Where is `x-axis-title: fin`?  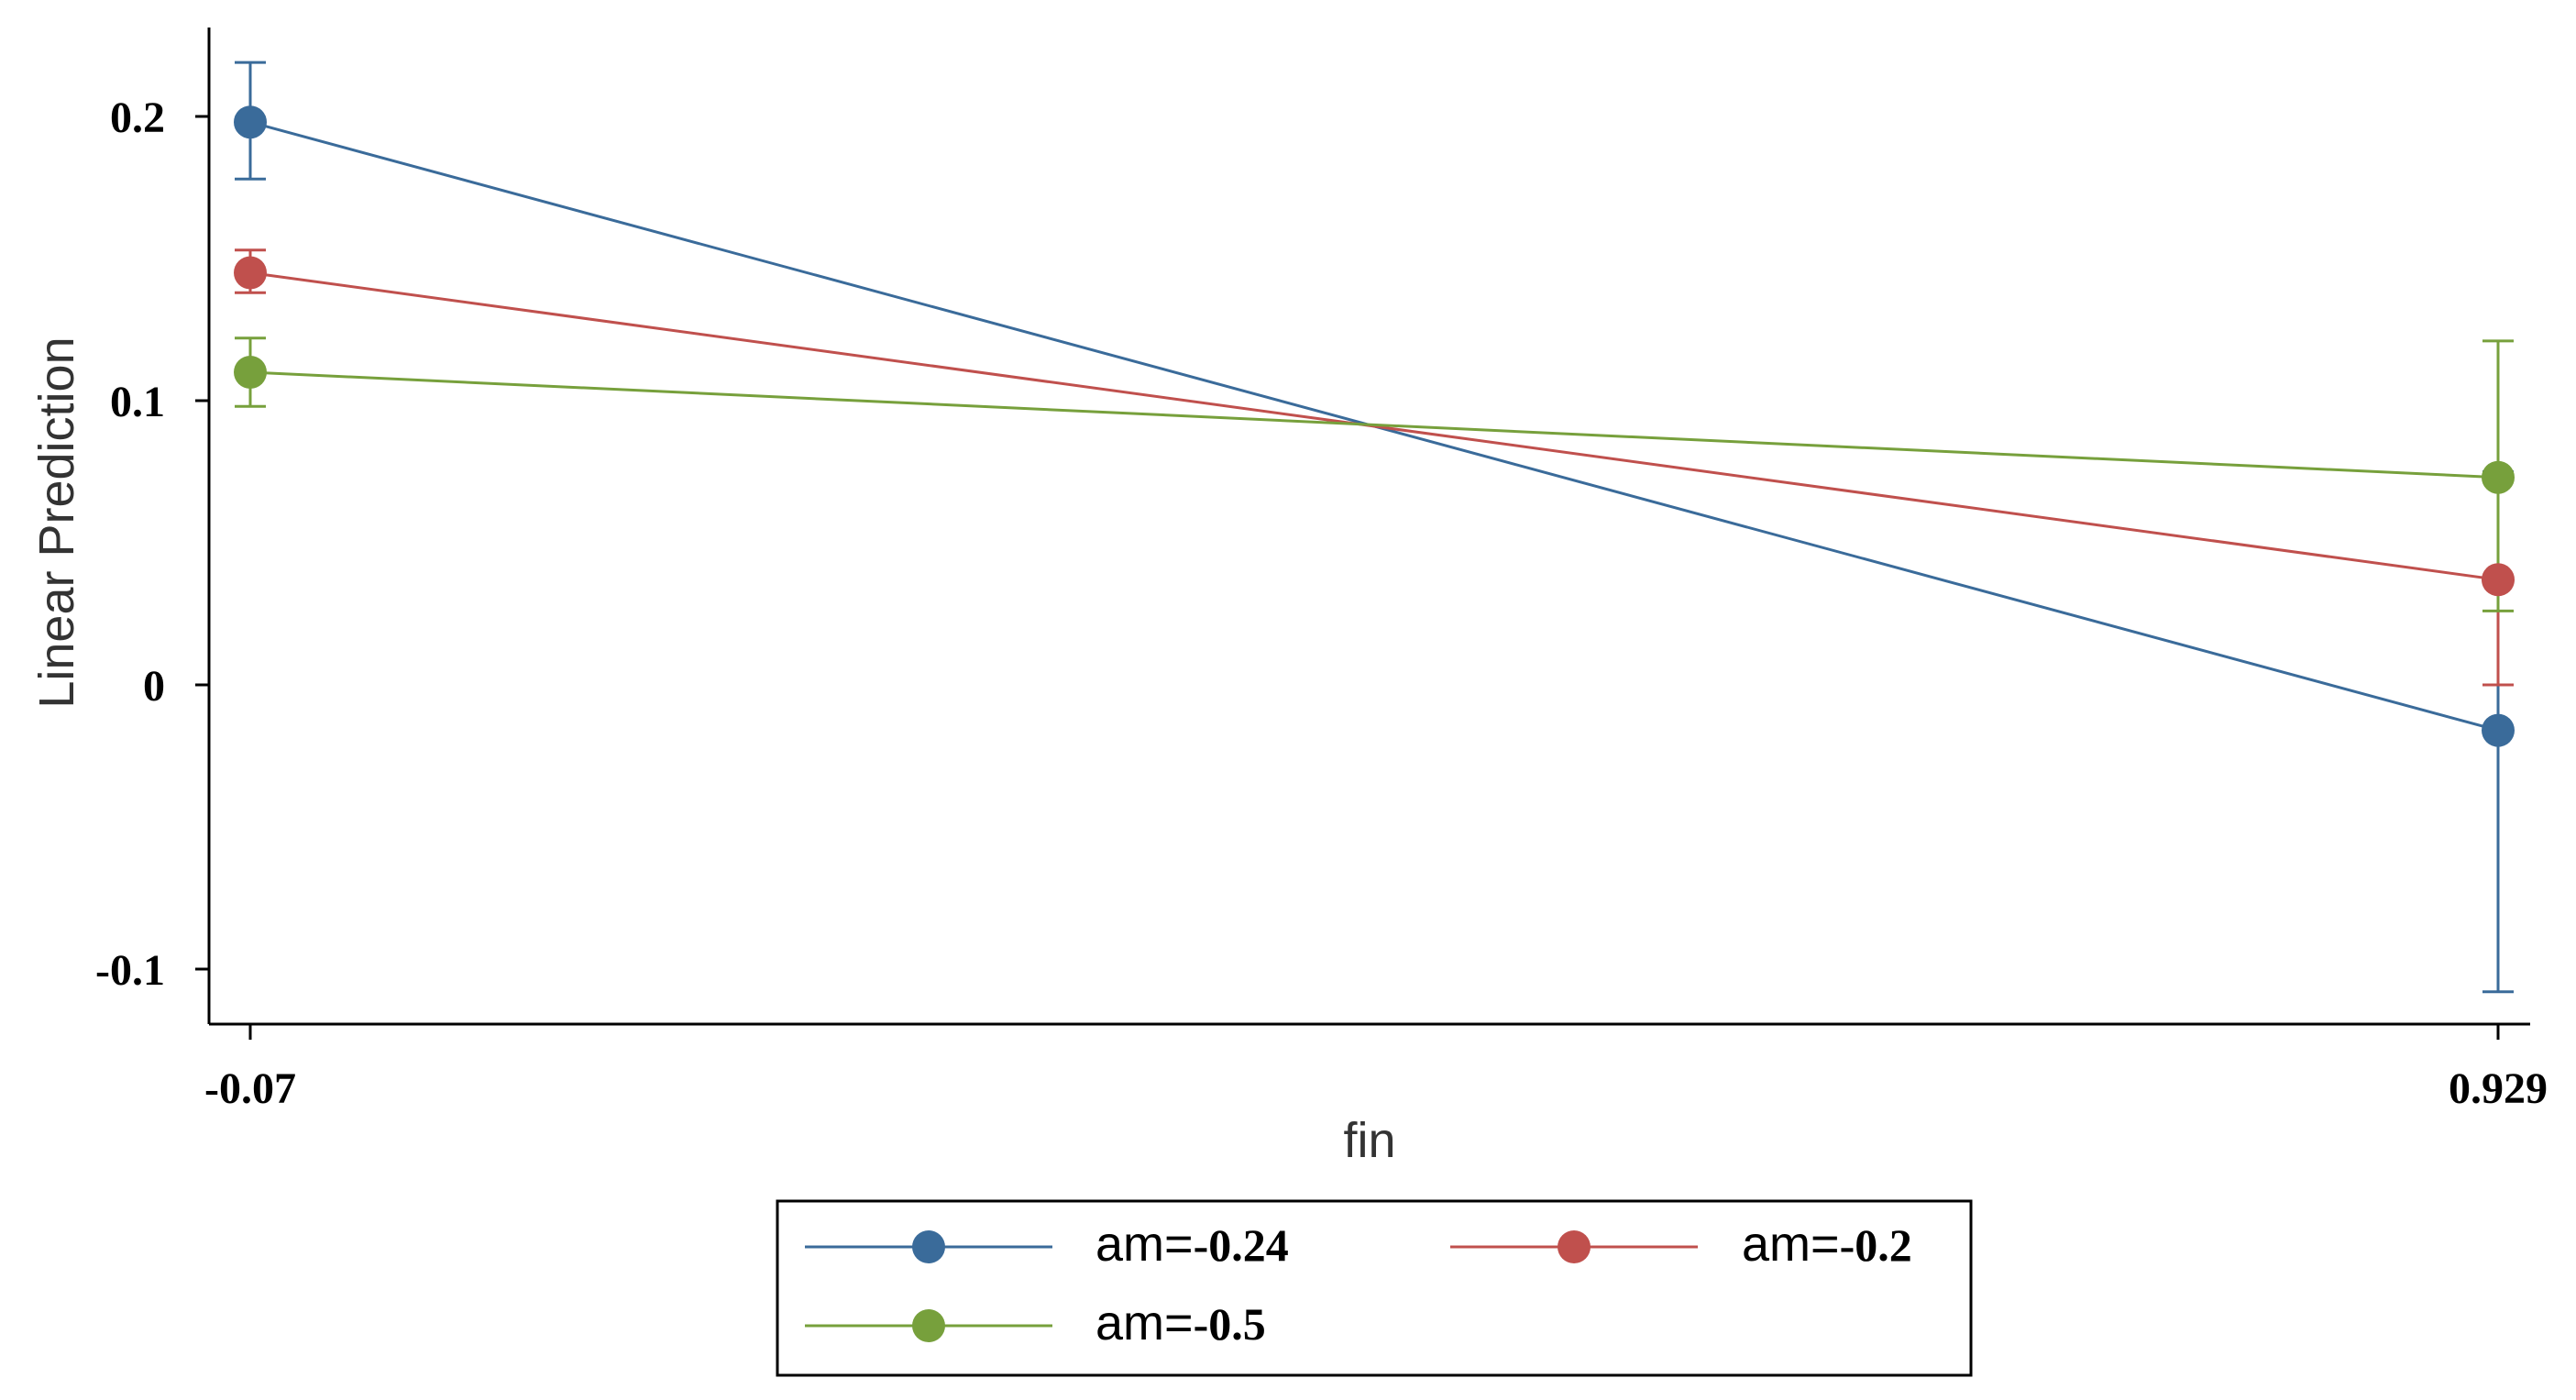 x-axis-title: fin is located at coordinates (1369, 1140).